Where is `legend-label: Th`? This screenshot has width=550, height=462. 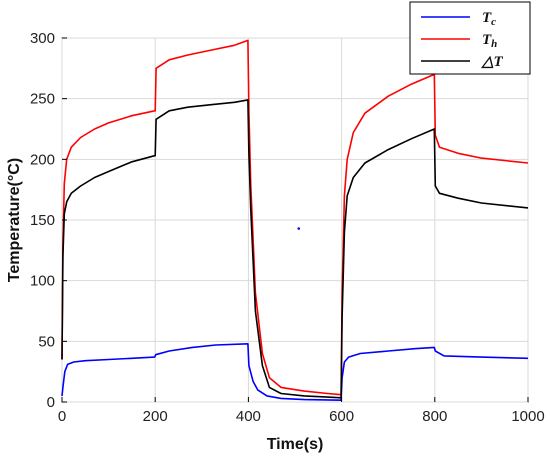
legend-label: Th is located at coordinates (489, 41).